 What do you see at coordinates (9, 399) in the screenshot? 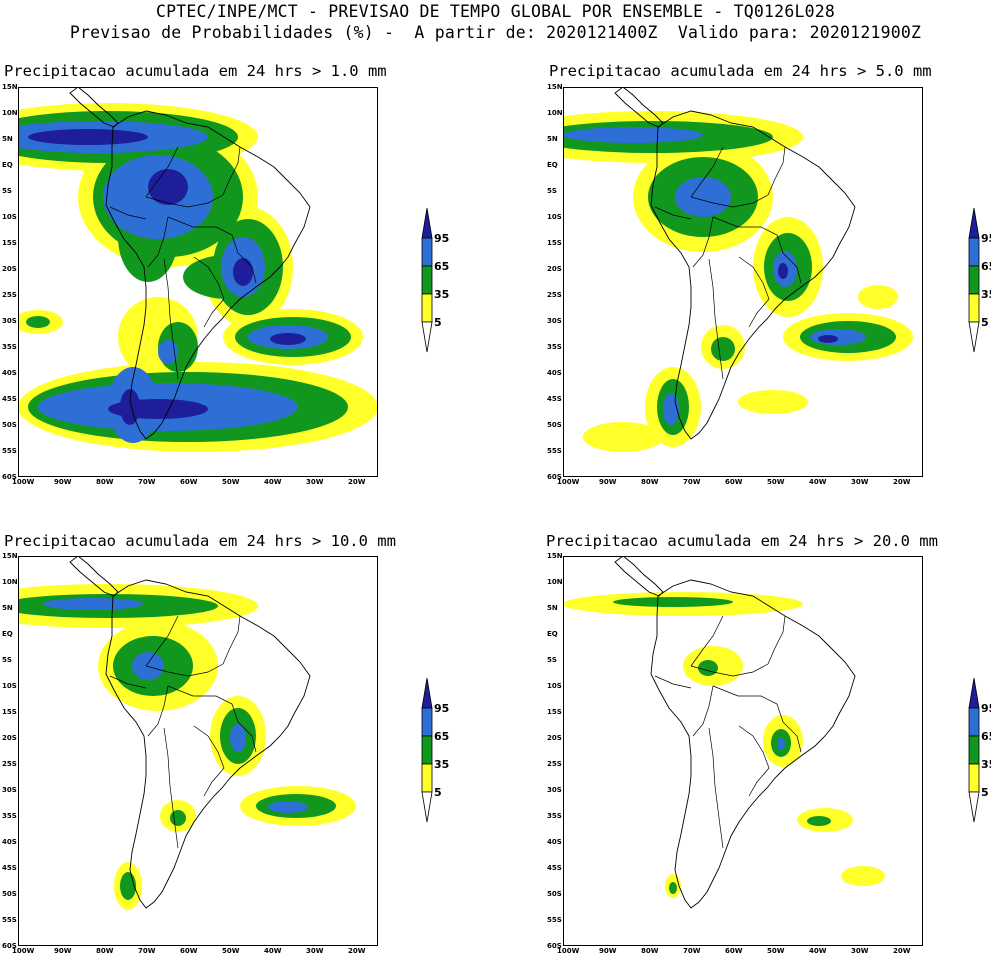
I see `lat-tick-label: 45S` at bounding box center [9, 399].